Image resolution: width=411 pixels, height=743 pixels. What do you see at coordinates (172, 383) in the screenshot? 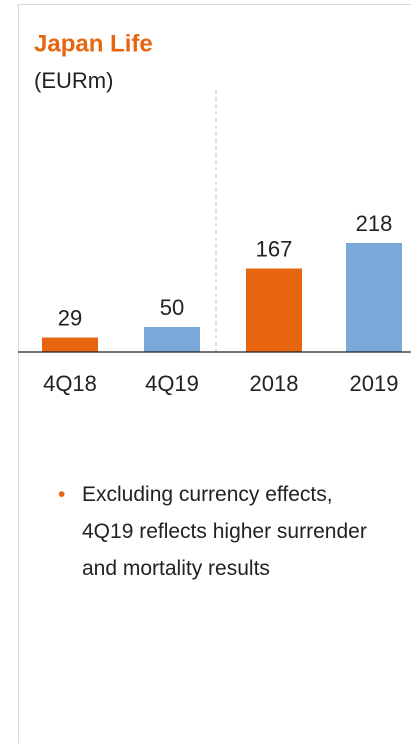
I see `x-tick-label: 4Q19` at bounding box center [172, 383].